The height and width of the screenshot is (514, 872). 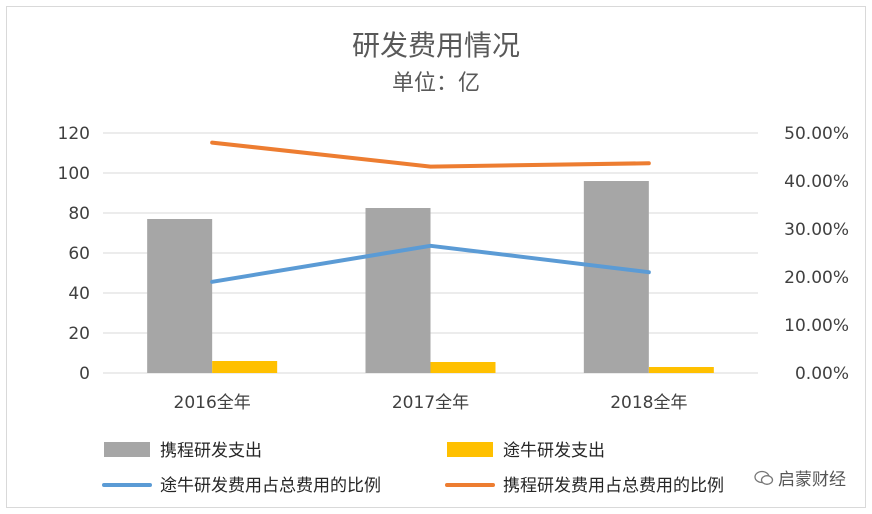 I want to click on y-right-tick-label: 30.00%, so click(x=816, y=230).